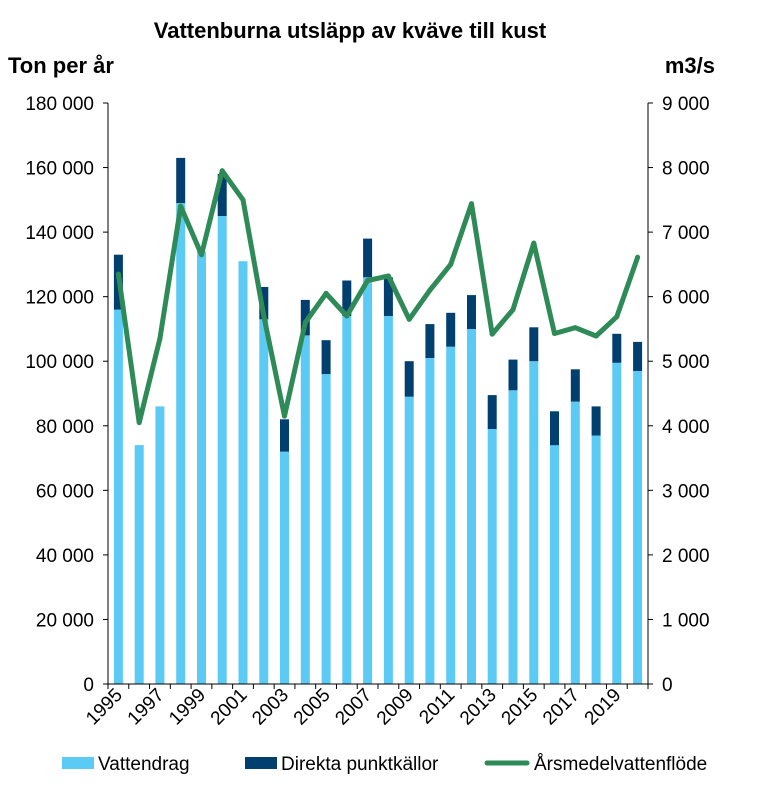 The image size is (773, 807). I want to click on left-tick-label: 180 000, so click(59, 104).